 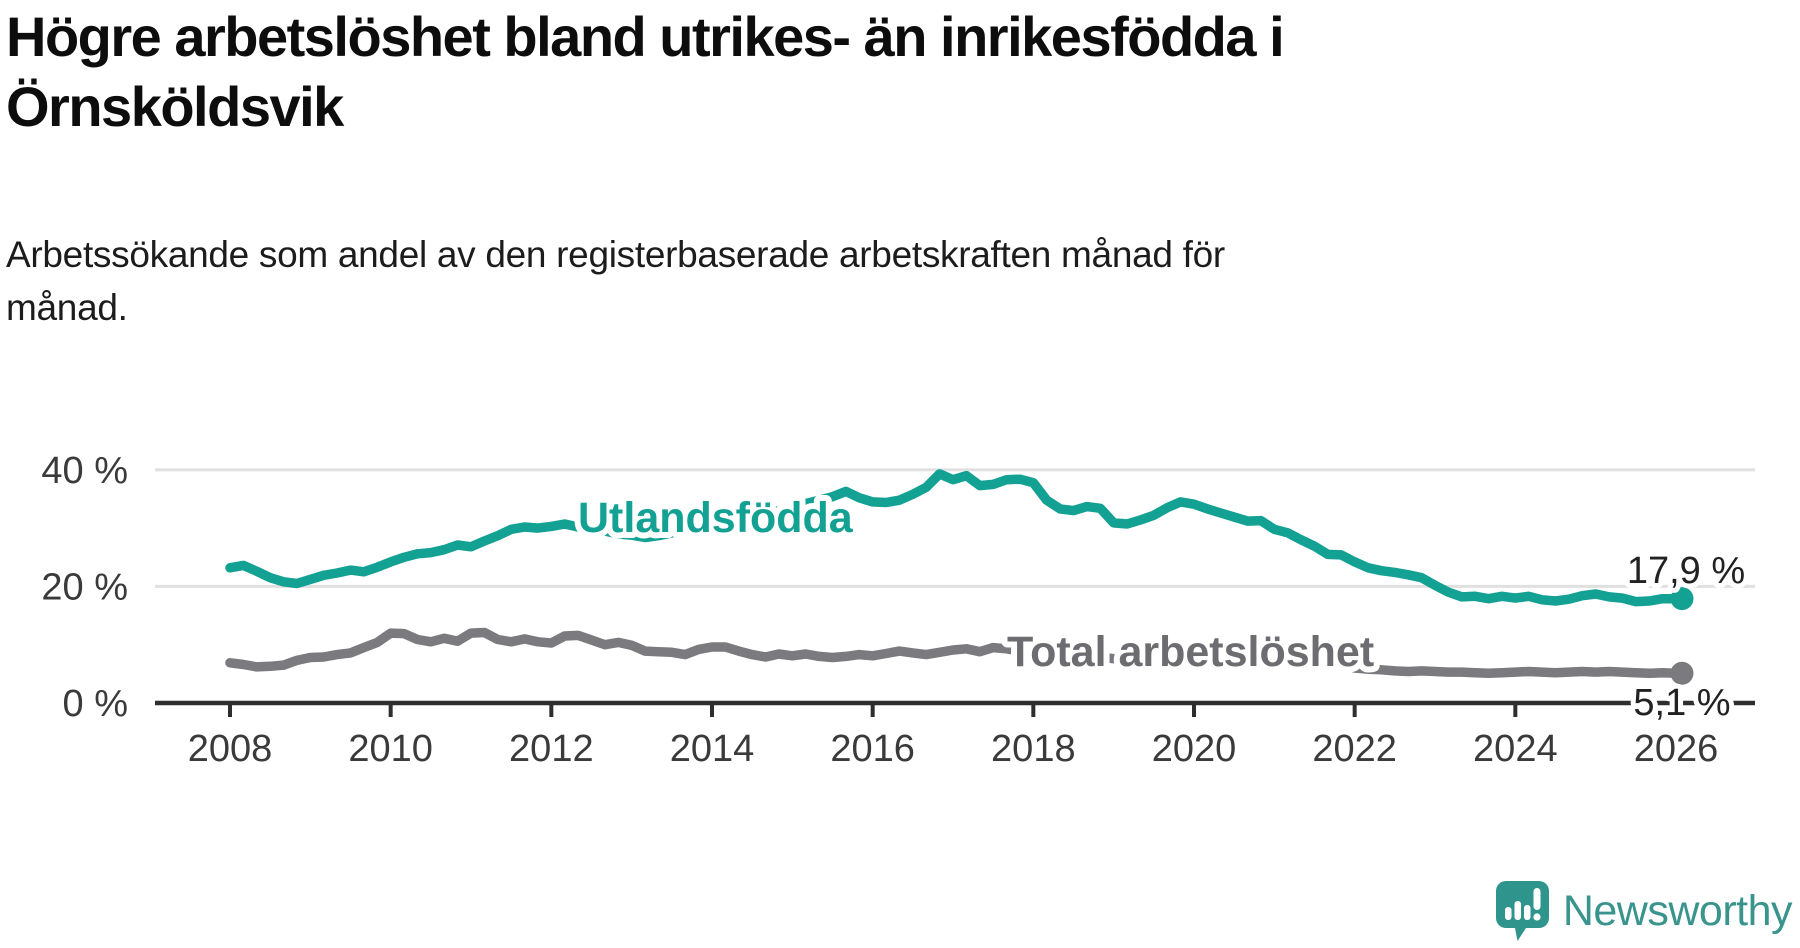 What do you see at coordinates (1537, 899) in the screenshot?
I see `logo-exclamation-bar` at bounding box center [1537, 899].